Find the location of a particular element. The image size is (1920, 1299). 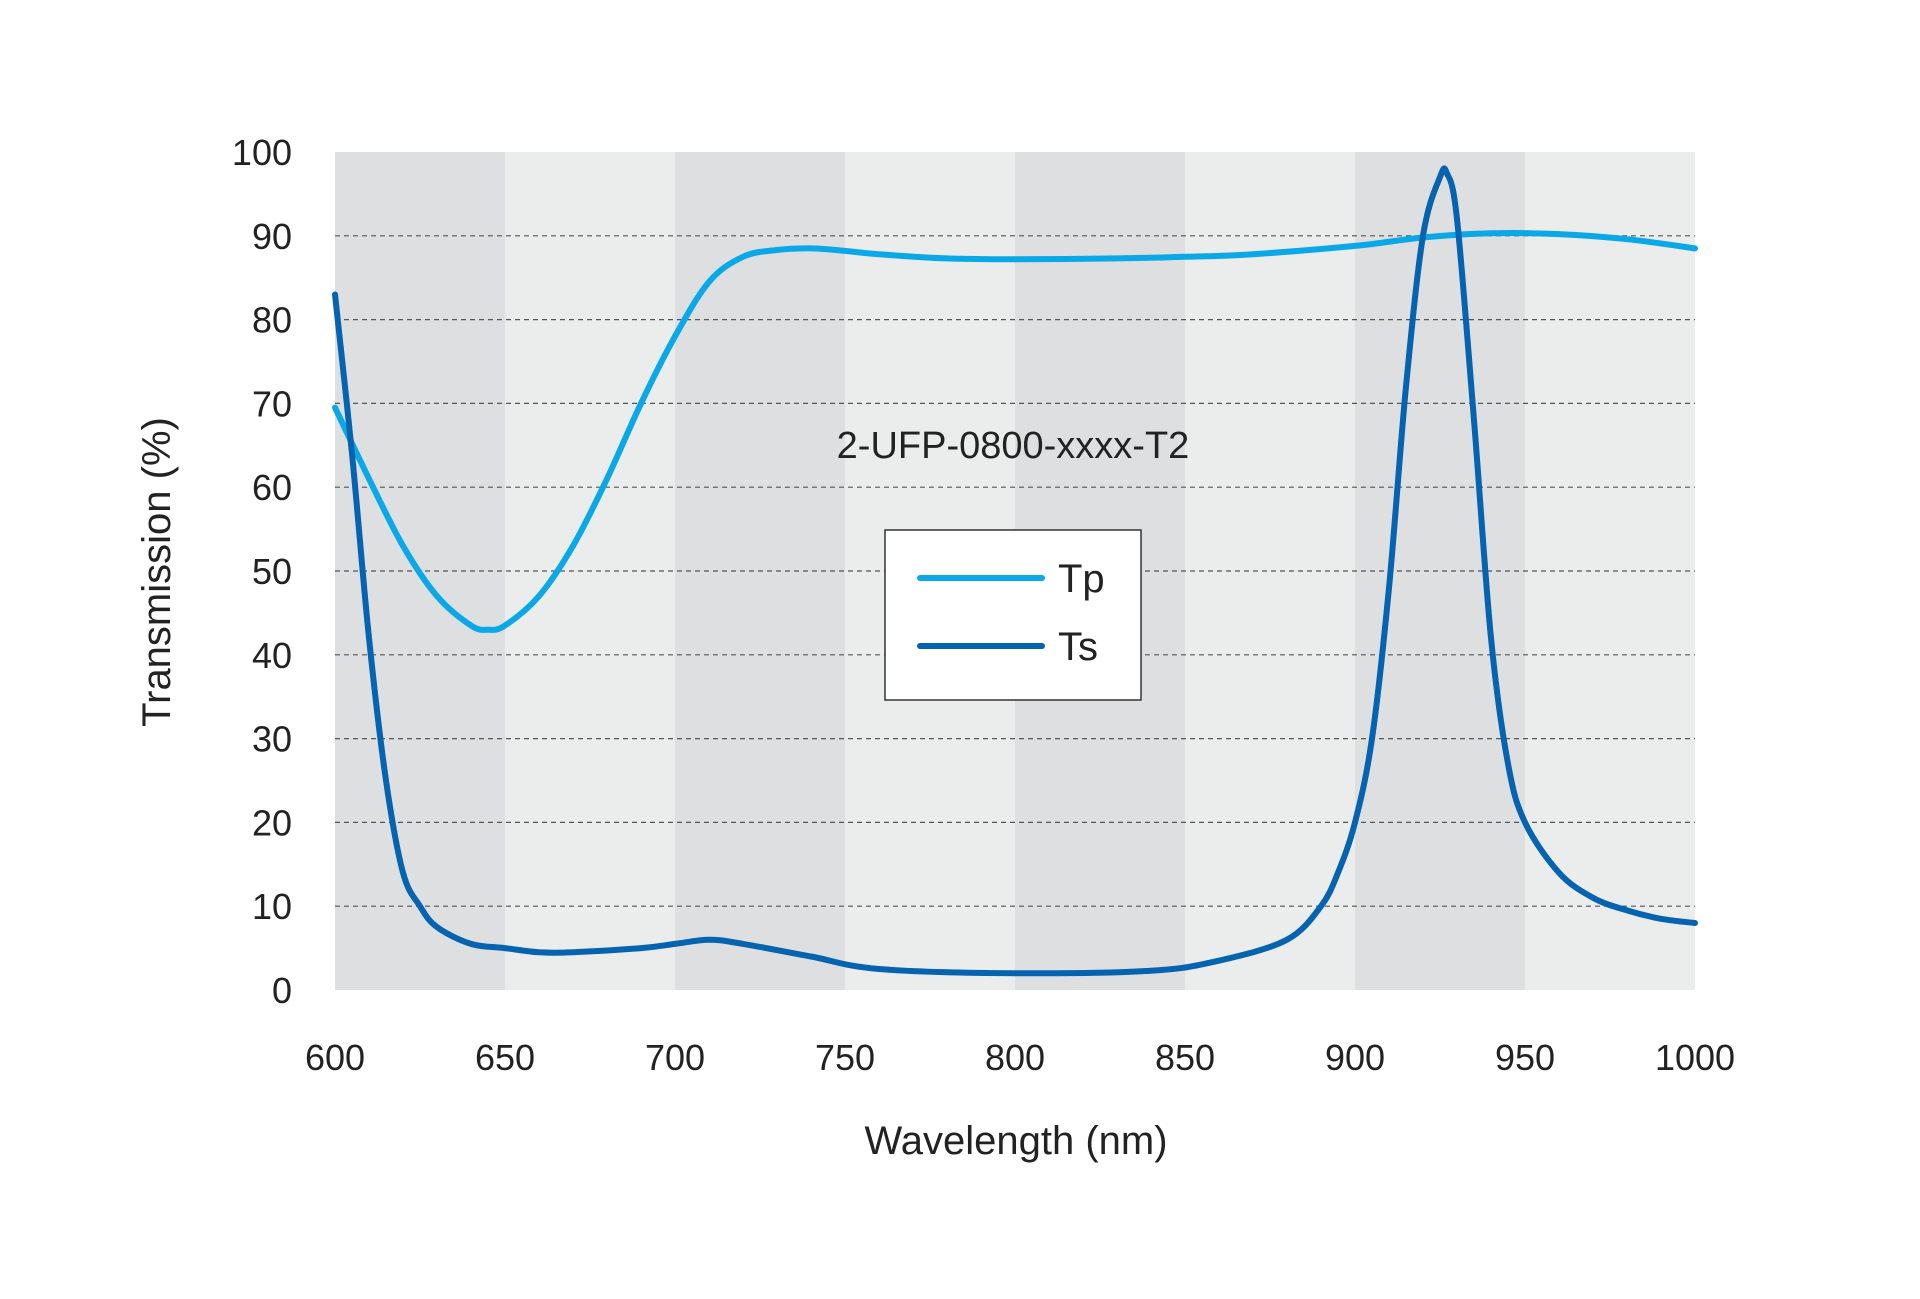

y-tick-label: 50 is located at coordinates (272, 571).